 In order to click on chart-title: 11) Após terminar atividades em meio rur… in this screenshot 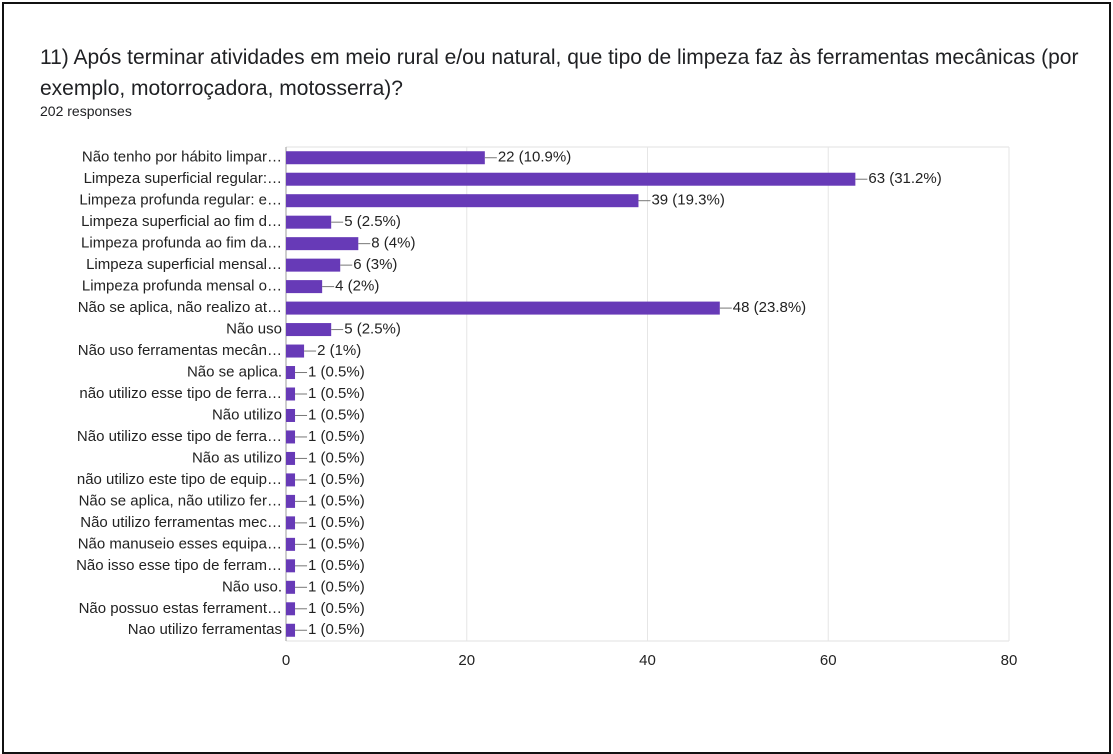, I will do `click(559, 73)`.